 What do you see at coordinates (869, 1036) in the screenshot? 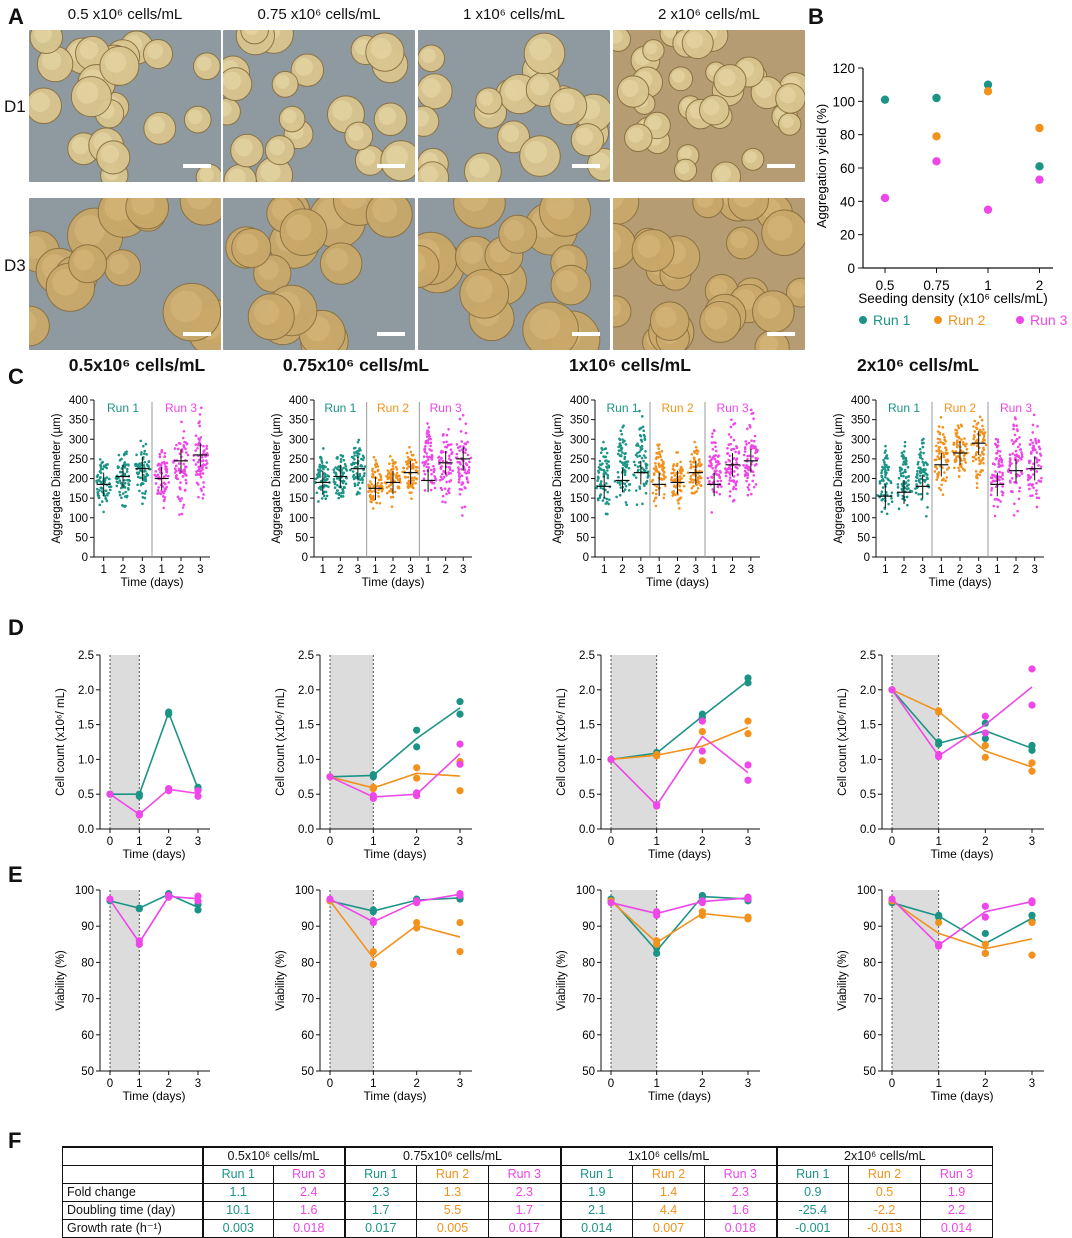
I see `y-tick-label: 60` at bounding box center [869, 1036].